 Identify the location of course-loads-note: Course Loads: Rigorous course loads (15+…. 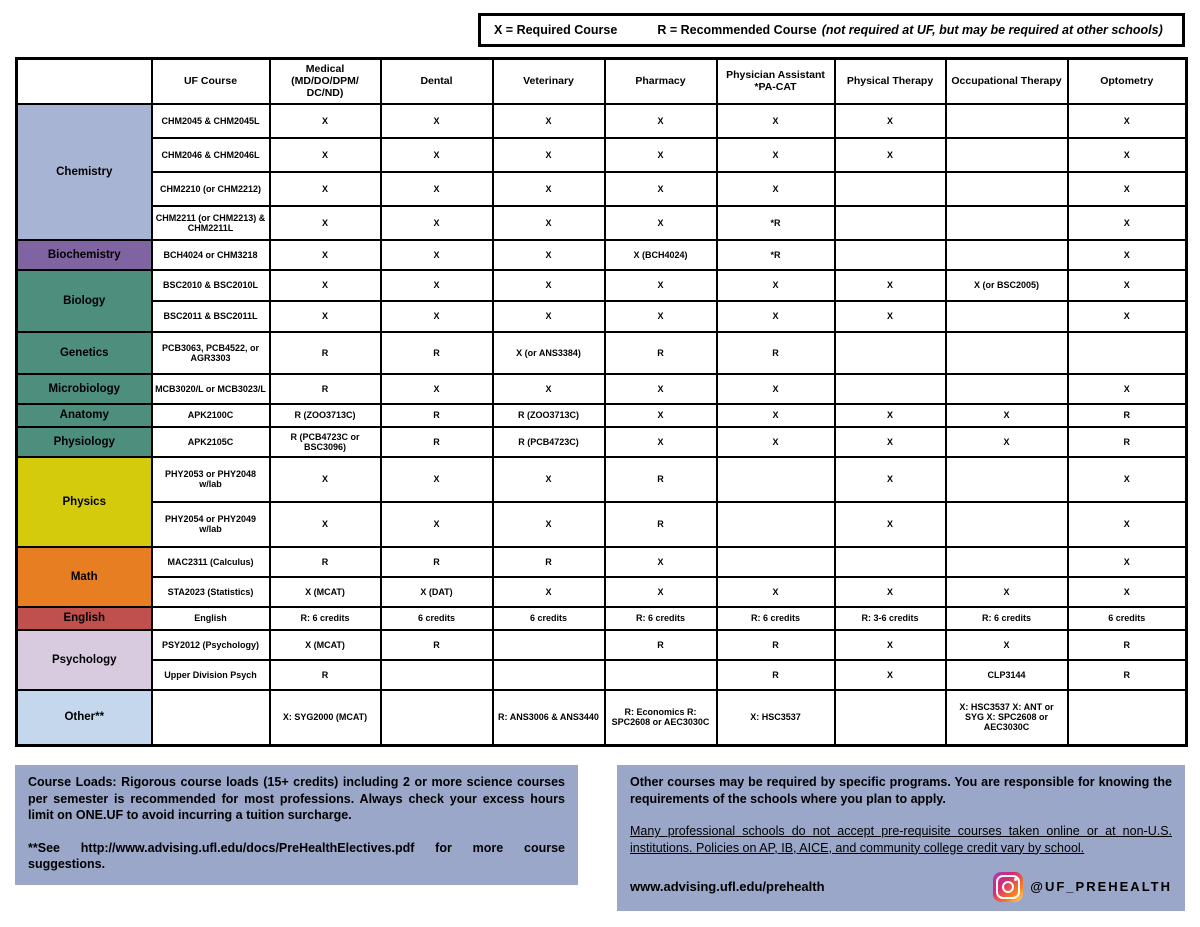
(296, 825).